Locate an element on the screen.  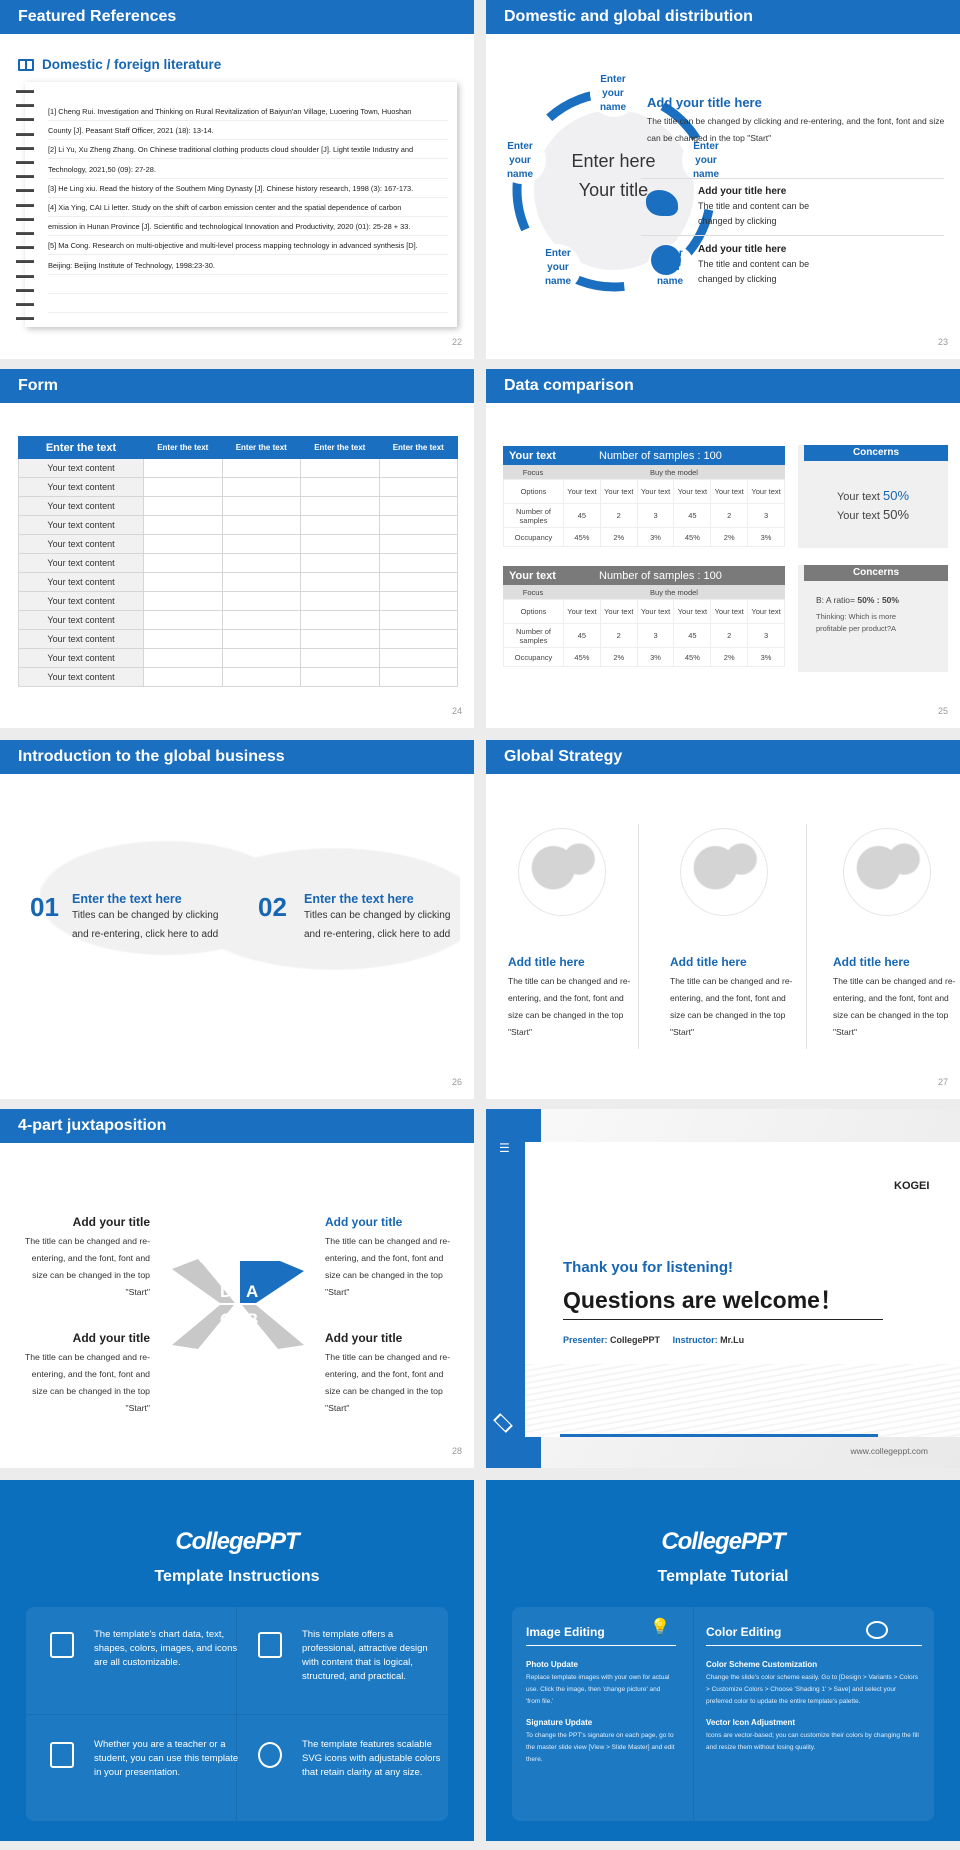
stack-icon is located at coordinates (270, 1645).